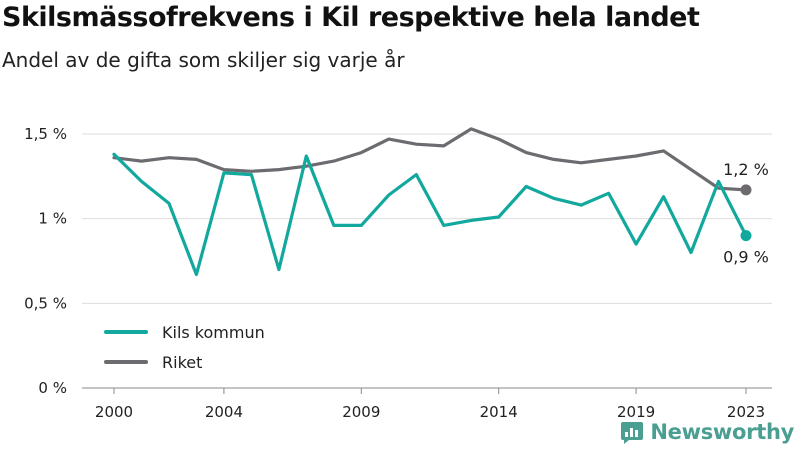 This screenshot has width=800, height=450. Describe the element at coordinates (45, 303) in the screenshot. I see `y-tick-label: 0,5 %` at that location.